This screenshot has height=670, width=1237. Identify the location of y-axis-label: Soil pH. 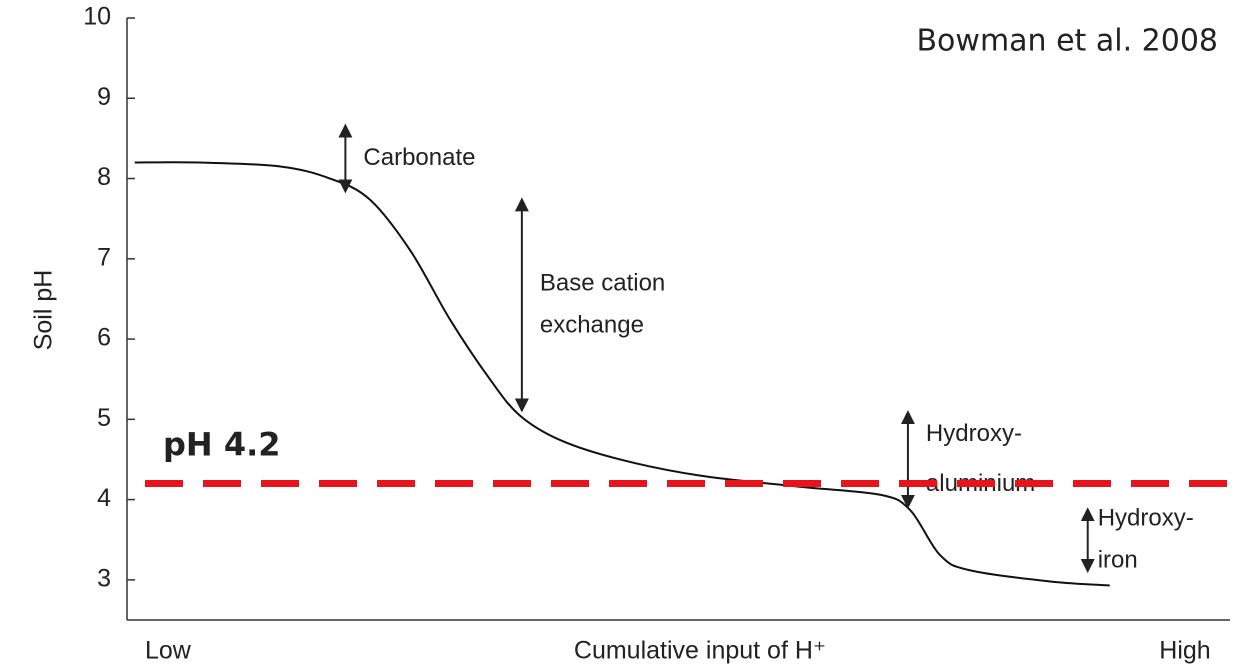
(44, 310).